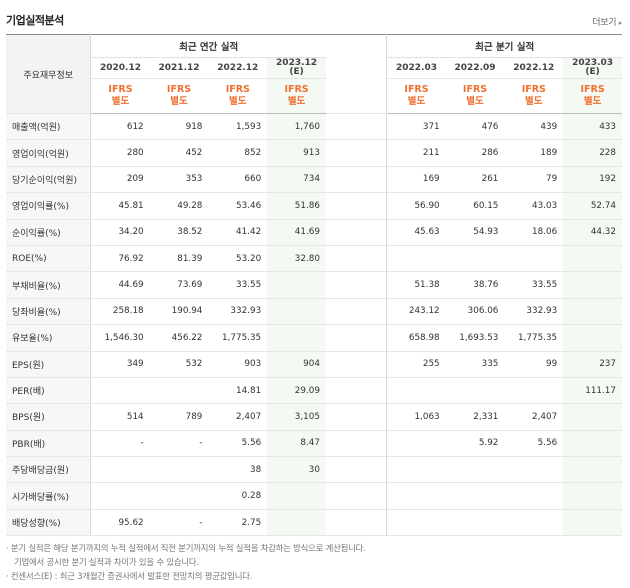 The image size is (630, 588). I want to click on quarterly-value-cell: 18.06, so click(534, 232).